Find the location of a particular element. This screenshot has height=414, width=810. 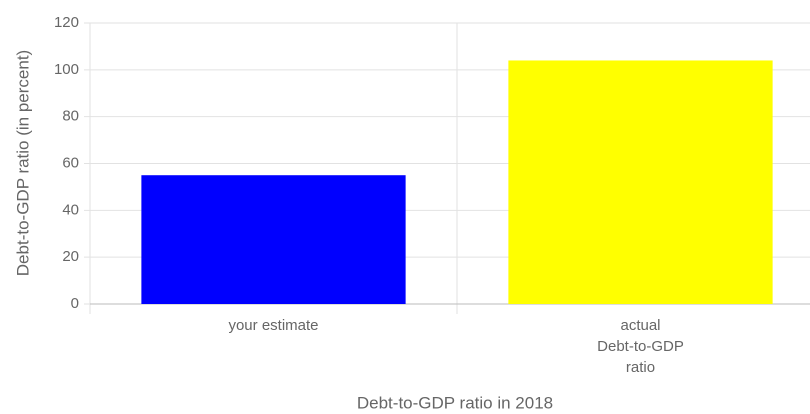

y-axis-title: Debt-to-GDP ratio (in percent) is located at coordinates (22, 163).